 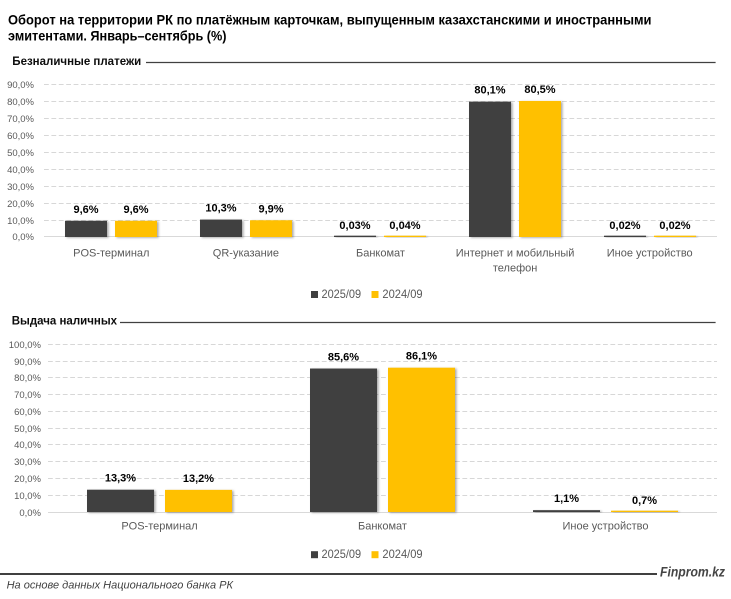 I want to click on svg-text: Finprom.kz, so click(x=692, y=572).